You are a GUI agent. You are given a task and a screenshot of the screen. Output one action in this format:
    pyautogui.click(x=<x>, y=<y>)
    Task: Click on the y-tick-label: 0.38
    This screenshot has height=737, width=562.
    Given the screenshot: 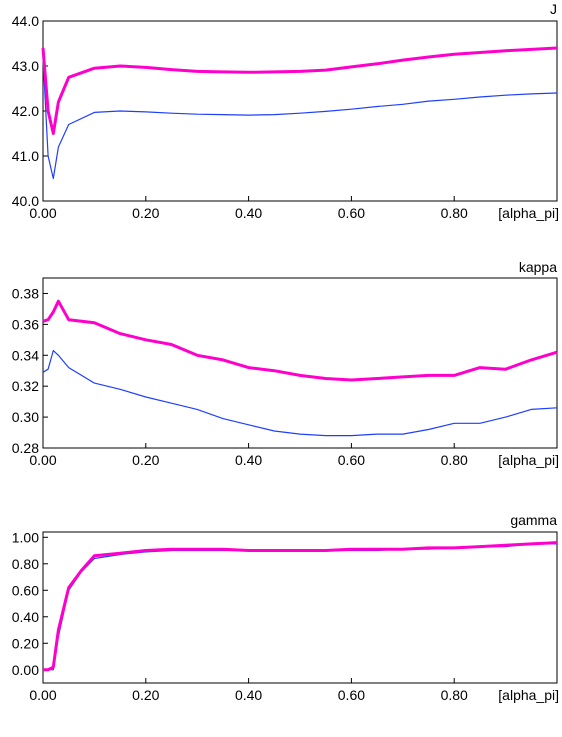 What is the action you would take?
    pyautogui.click(x=25, y=293)
    